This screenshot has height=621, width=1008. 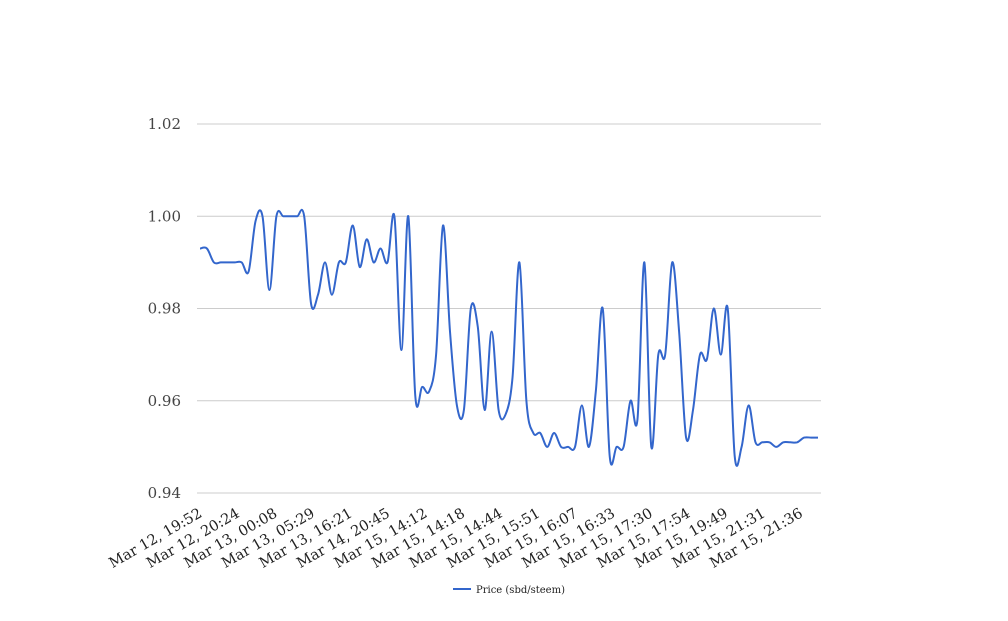 I want to click on y-axis-tick-labels: 0.94 0.96 0.98 1.00 1.02, so click(x=164, y=308).